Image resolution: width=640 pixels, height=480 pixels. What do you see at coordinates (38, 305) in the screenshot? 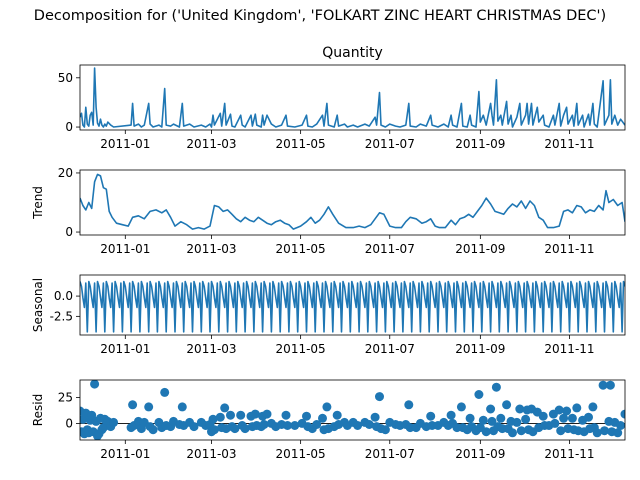
I see `y-axis-label: Seasonal` at bounding box center [38, 305].